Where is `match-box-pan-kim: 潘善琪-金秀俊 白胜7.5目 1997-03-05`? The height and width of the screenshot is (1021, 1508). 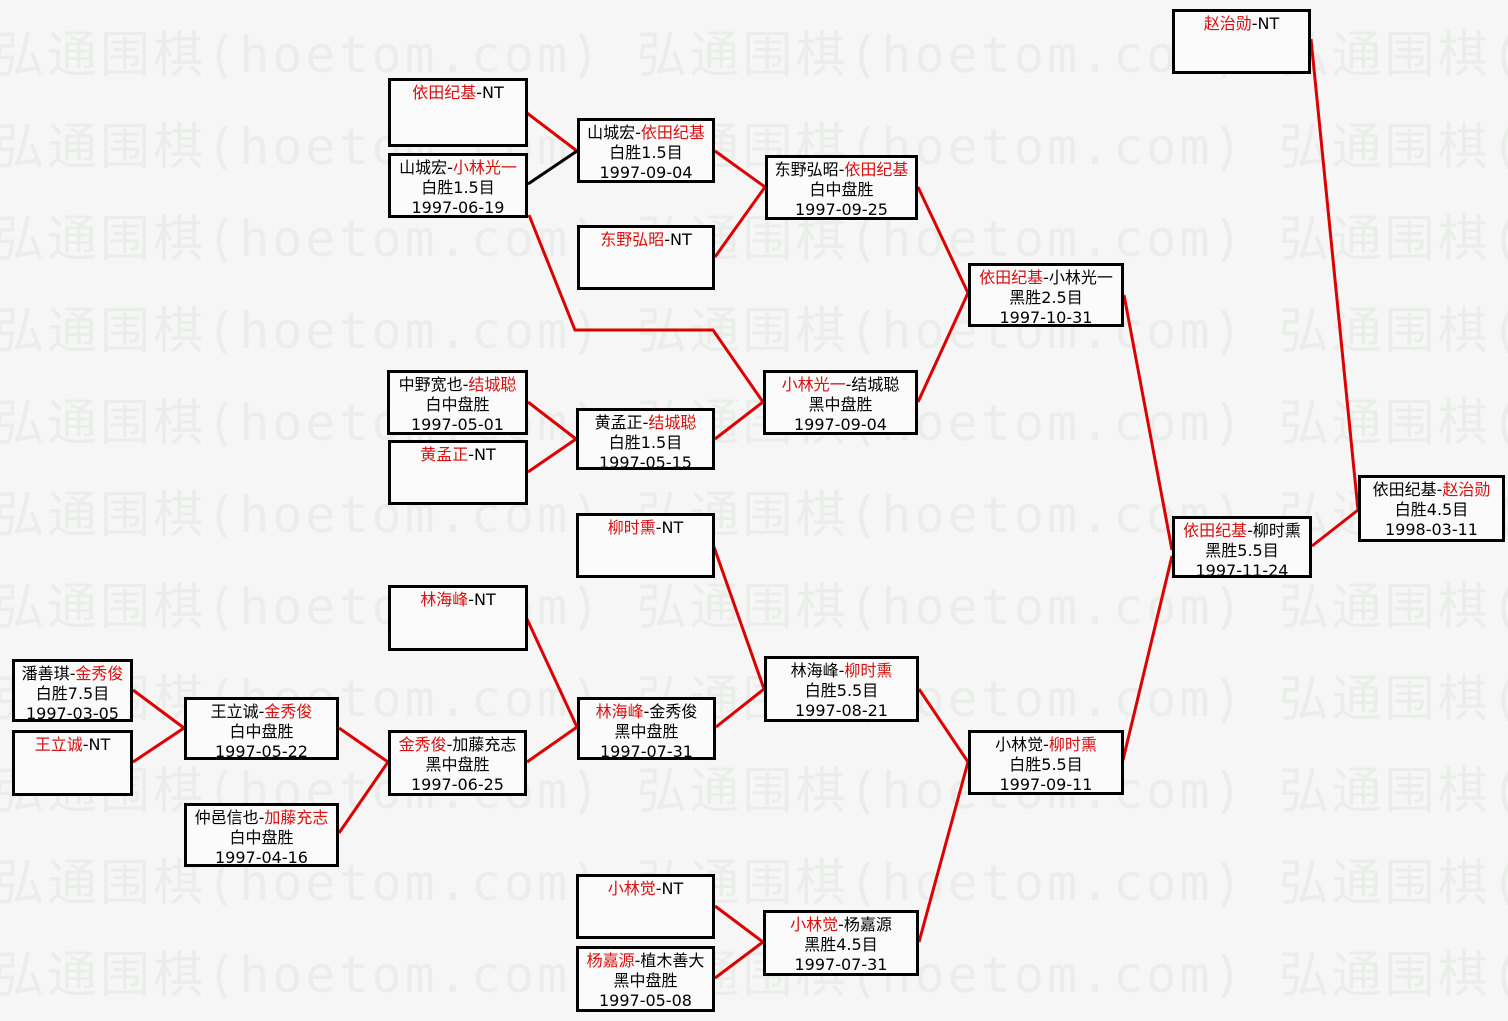
match-box-pan-kim: 潘善琪-金秀俊 白胜7.5目 1997-03-05 is located at coordinates (72, 690).